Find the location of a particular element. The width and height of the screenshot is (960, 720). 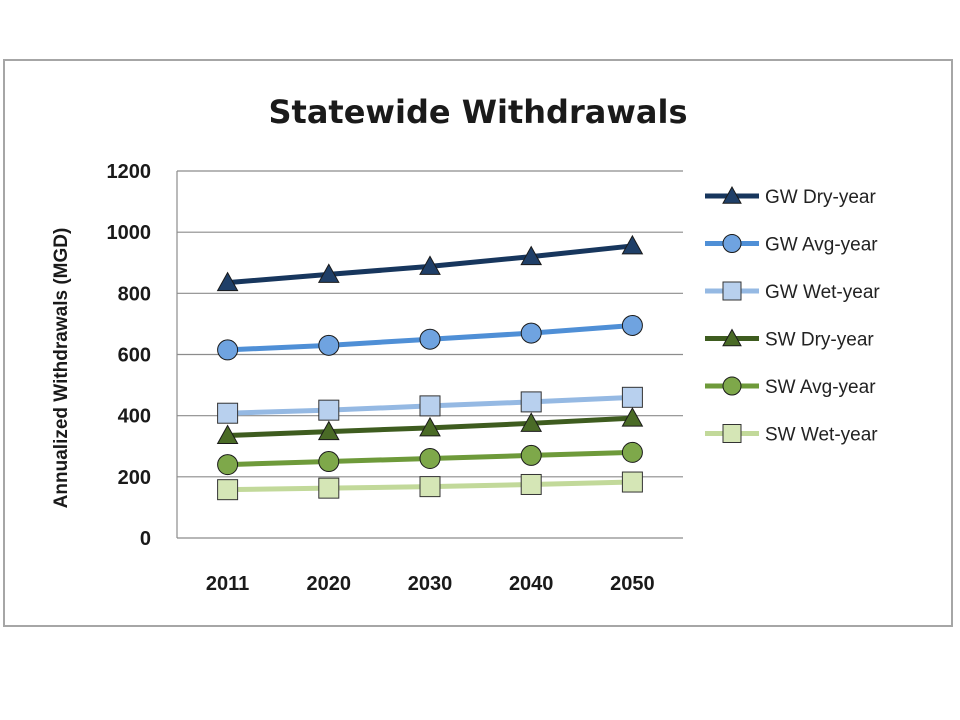

legend-label: SW Wet-year is located at coordinates (821, 435).